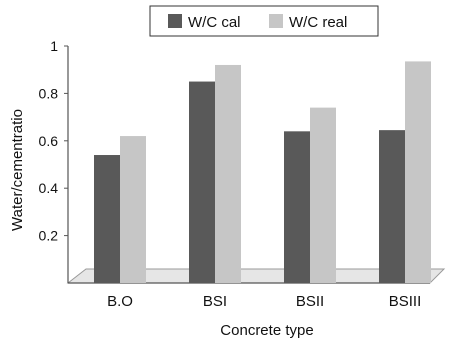 This screenshot has height=349, width=459. What do you see at coordinates (120, 301) in the screenshot?
I see `x-category-label: B.O` at bounding box center [120, 301].